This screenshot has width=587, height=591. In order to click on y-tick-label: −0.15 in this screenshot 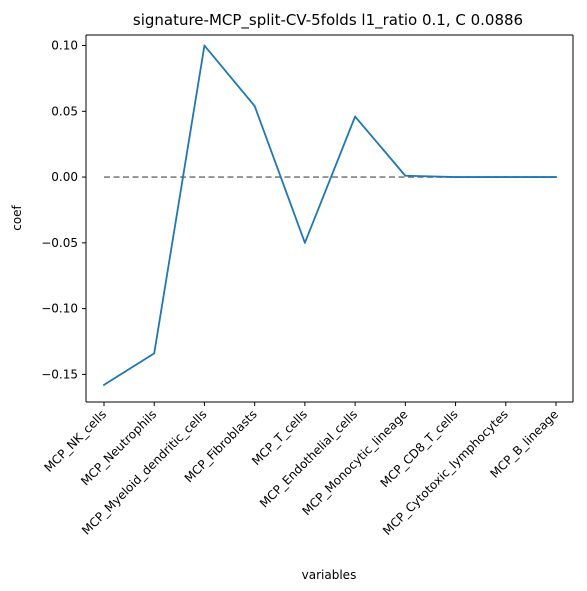, I will do `click(59, 374)`.